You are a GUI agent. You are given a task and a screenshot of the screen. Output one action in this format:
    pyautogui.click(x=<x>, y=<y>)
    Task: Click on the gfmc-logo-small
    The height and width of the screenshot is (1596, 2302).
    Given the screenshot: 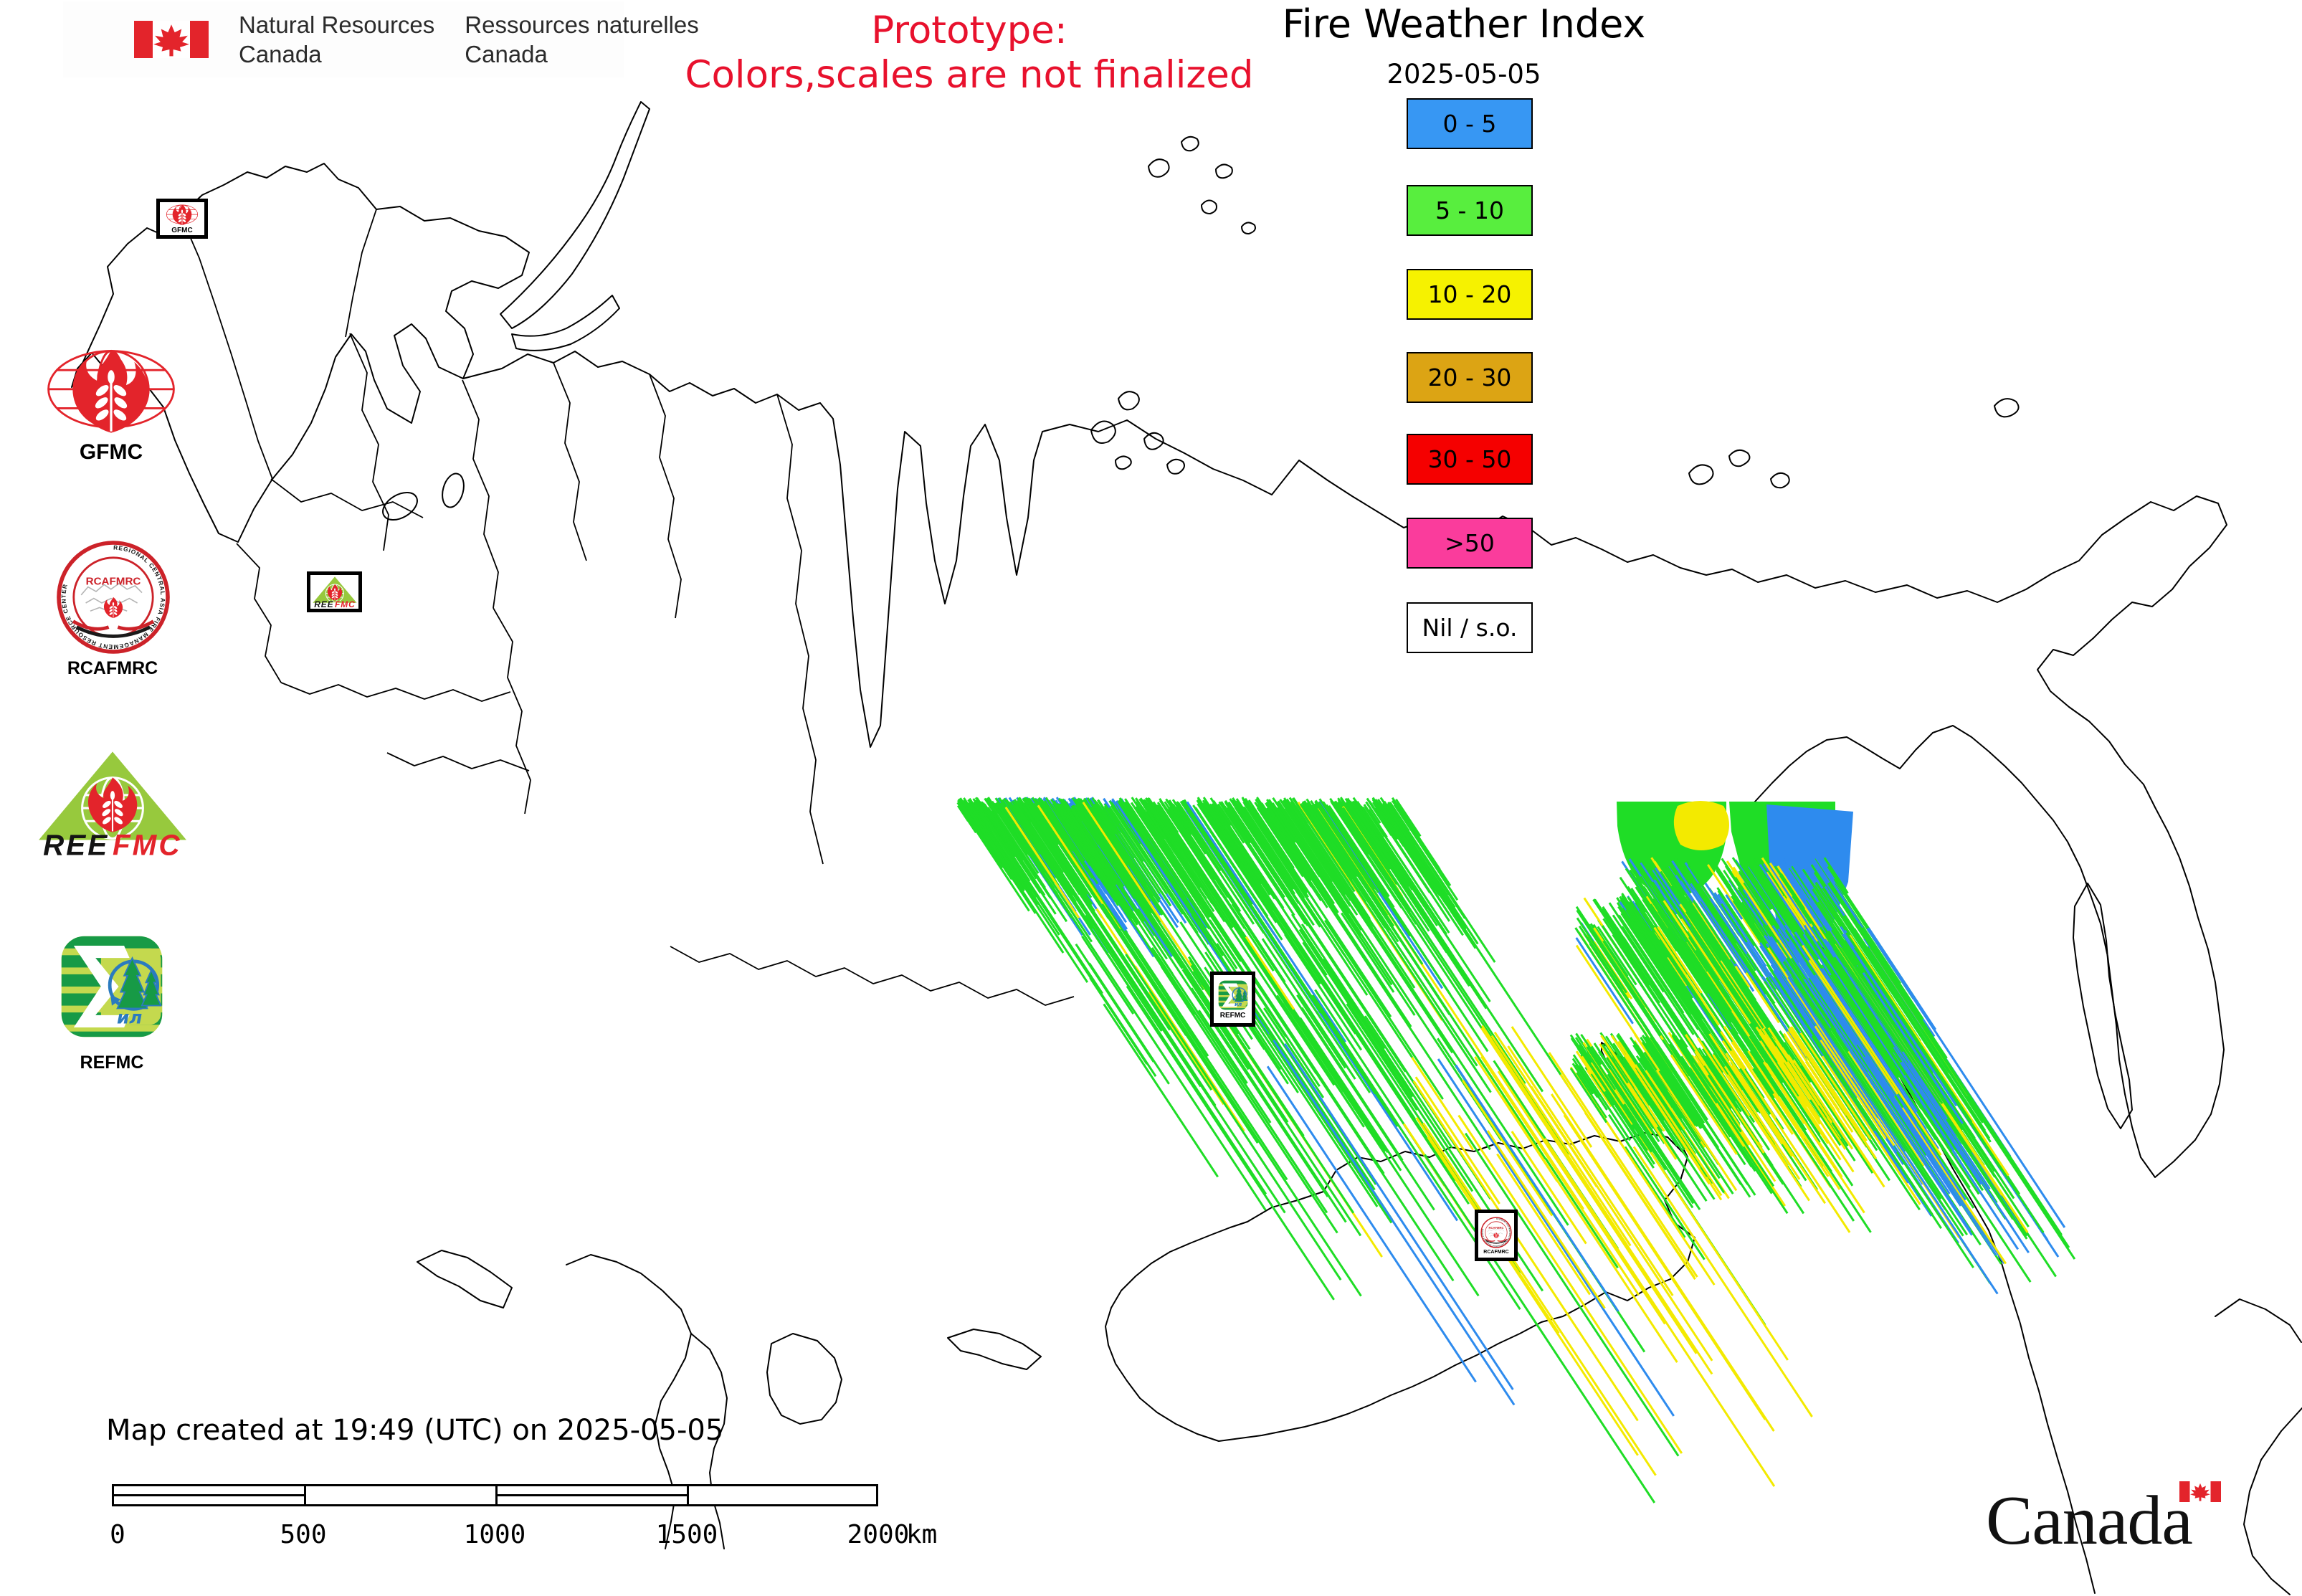 What is the action you would take?
    pyautogui.click(x=182, y=215)
    